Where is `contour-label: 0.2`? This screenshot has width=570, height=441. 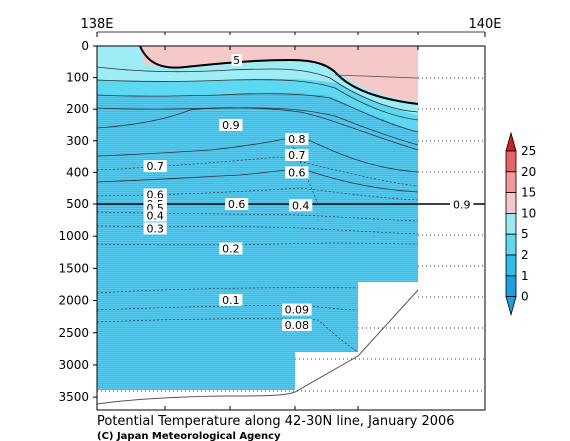 contour-label: 0.2 is located at coordinates (231, 248).